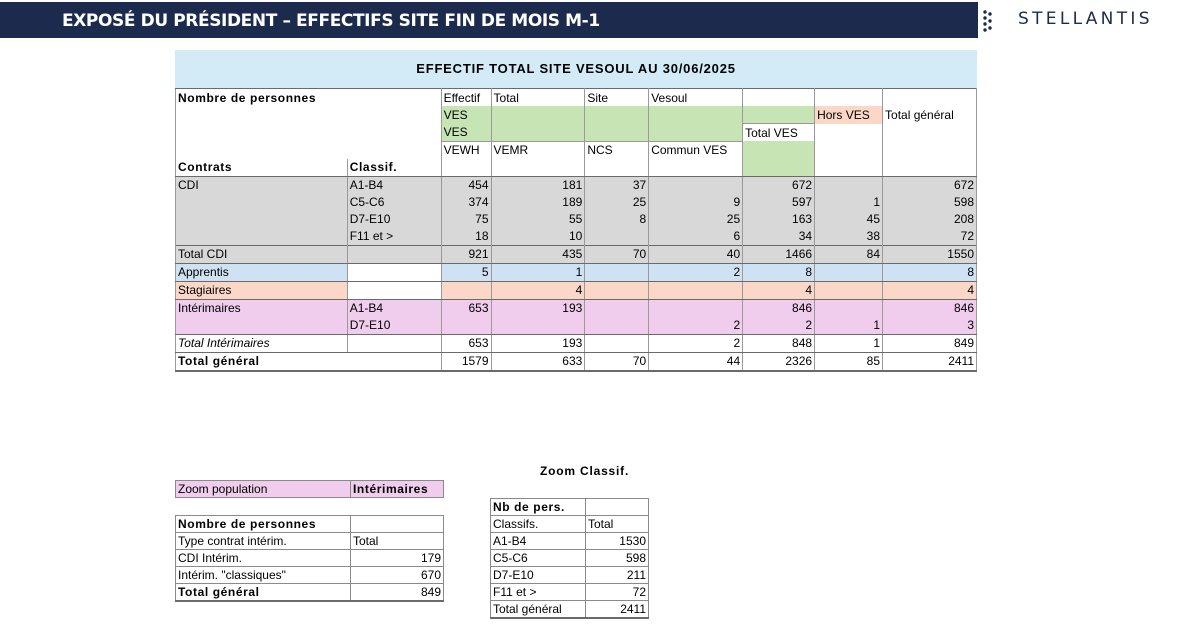 The image size is (1200, 628). What do you see at coordinates (779, 202) in the screenshot?
I see `value-cell: 597` at bounding box center [779, 202].